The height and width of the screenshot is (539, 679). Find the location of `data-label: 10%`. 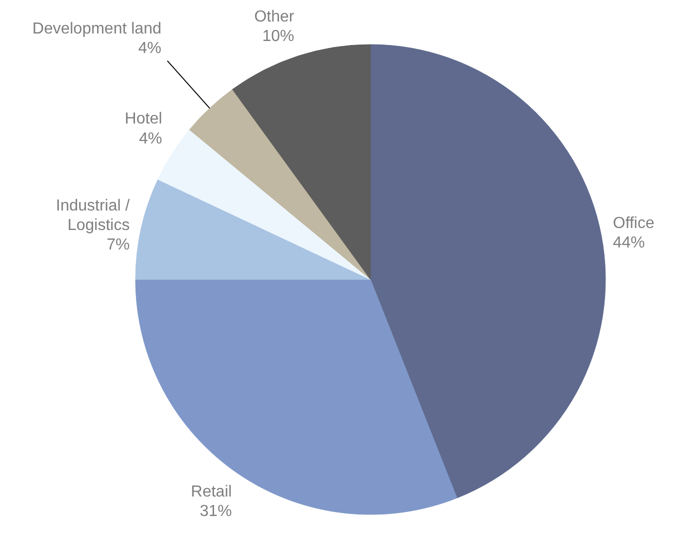

data-label: 10% is located at coordinates (278, 36).